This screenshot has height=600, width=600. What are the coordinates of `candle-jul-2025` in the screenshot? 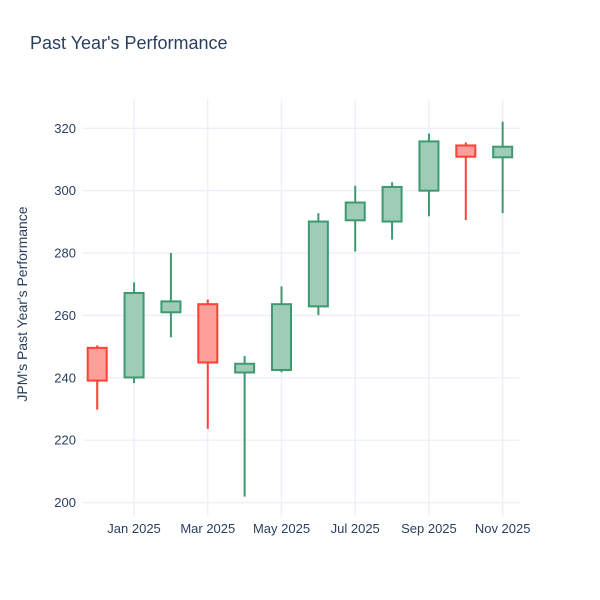 It's located at (355, 218).